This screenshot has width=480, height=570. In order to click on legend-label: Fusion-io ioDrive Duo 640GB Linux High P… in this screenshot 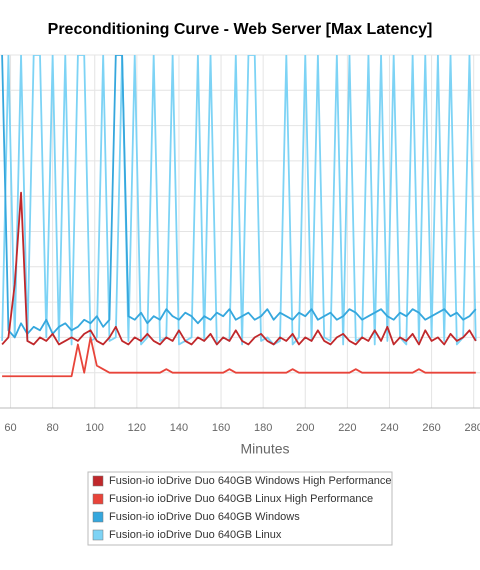, I will do `click(241, 499)`.